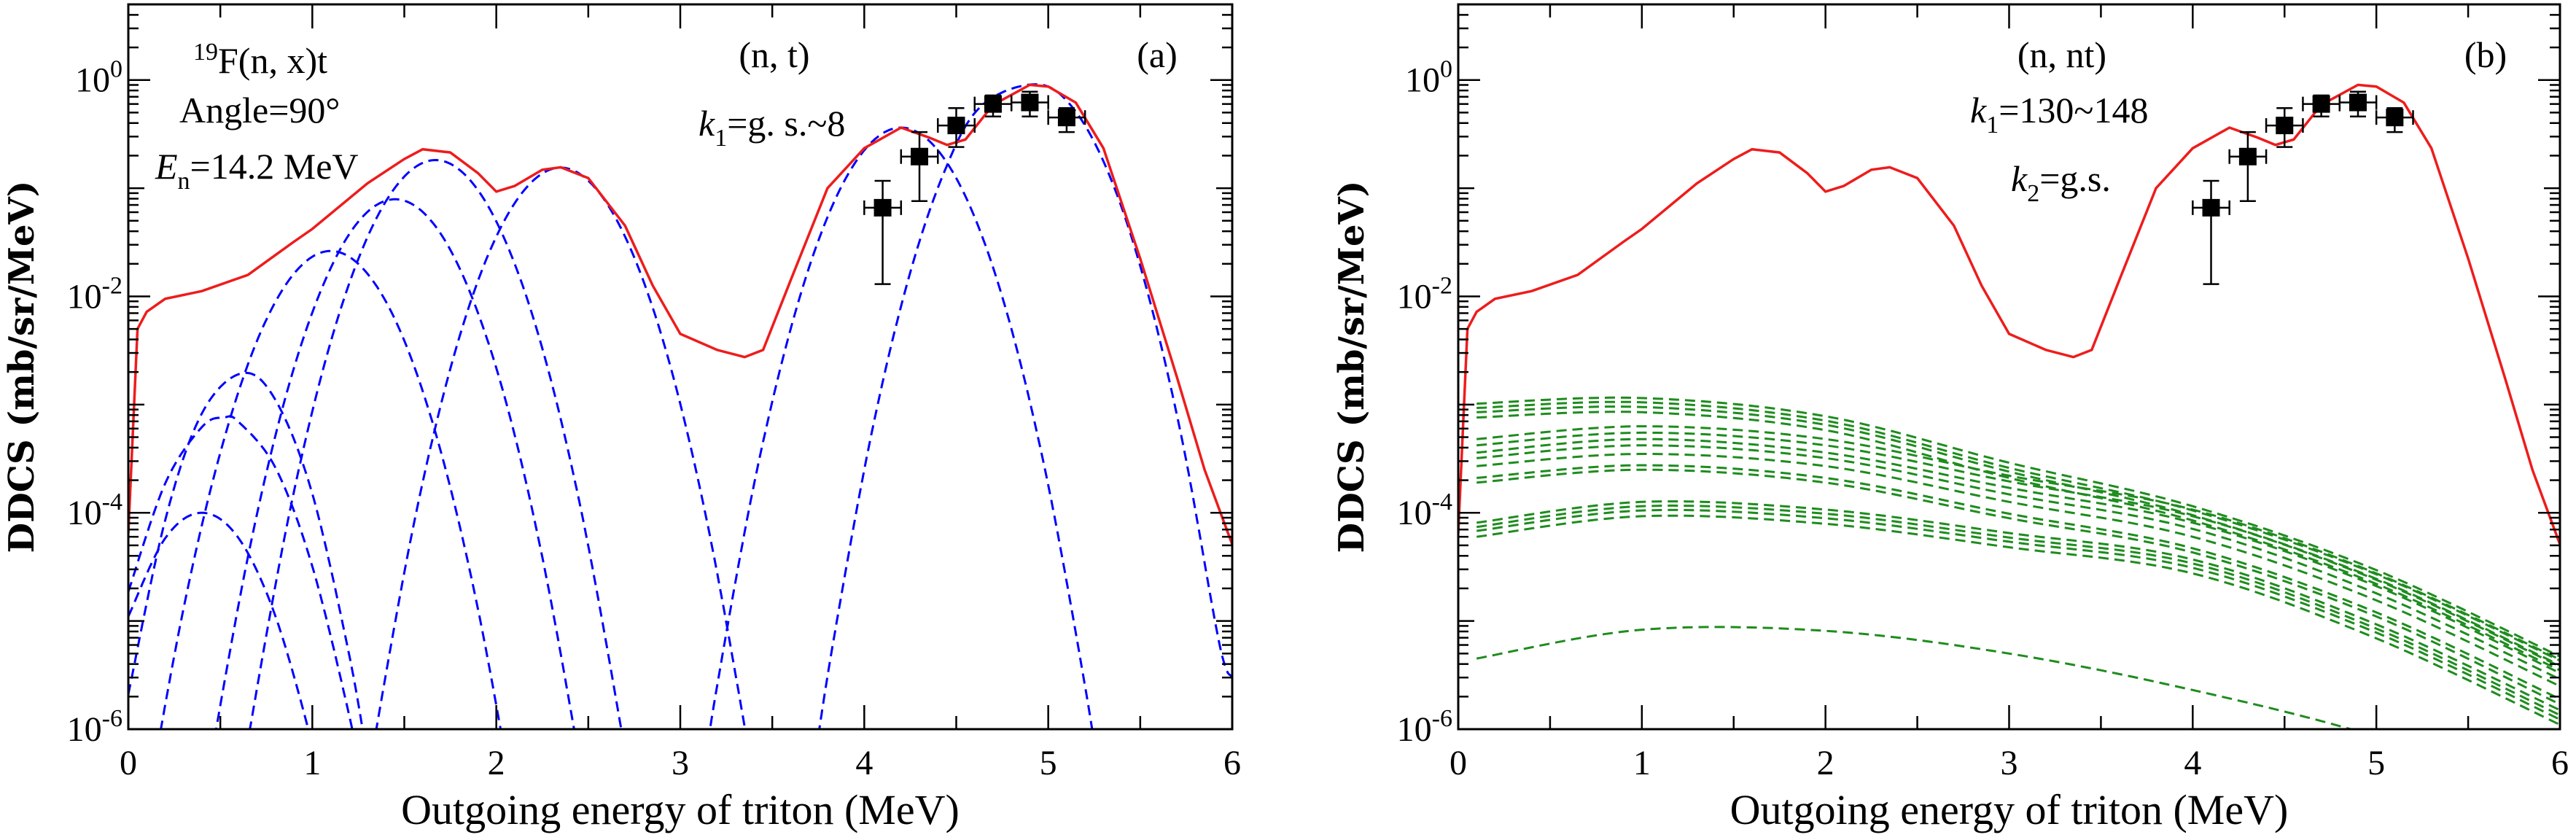 The image size is (2576, 840). Describe the element at coordinates (772, 127) in the screenshot. I see `k1-label: k1=g. s.~8` at that location.